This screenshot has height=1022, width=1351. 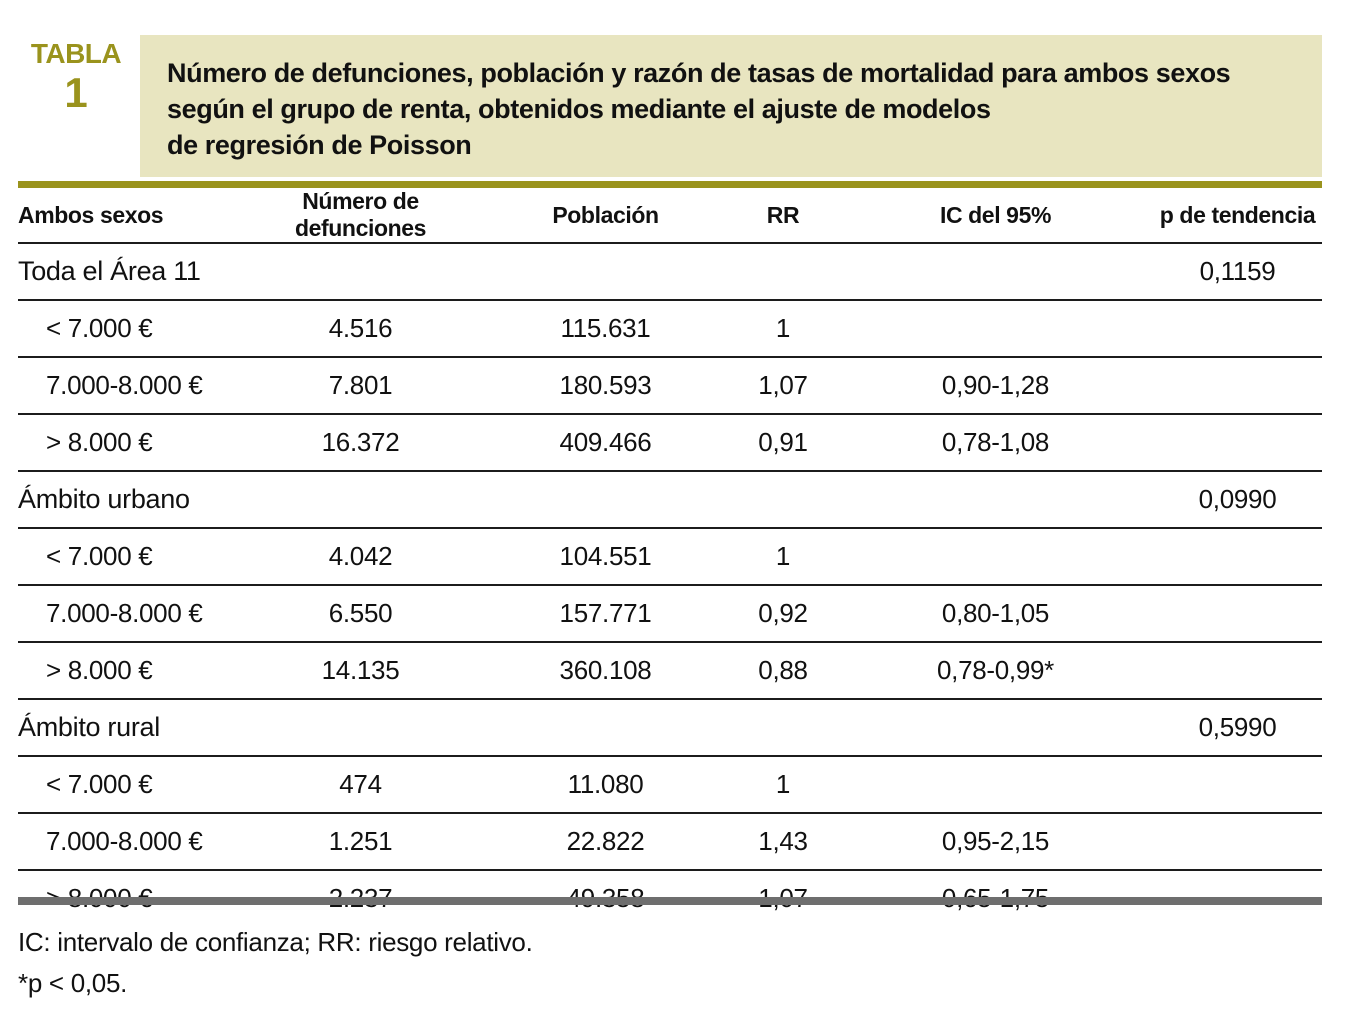 What do you see at coordinates (783, 386) in the screenshot?
I see `rr-cell: 1,07` at bounding box center [783, 386].